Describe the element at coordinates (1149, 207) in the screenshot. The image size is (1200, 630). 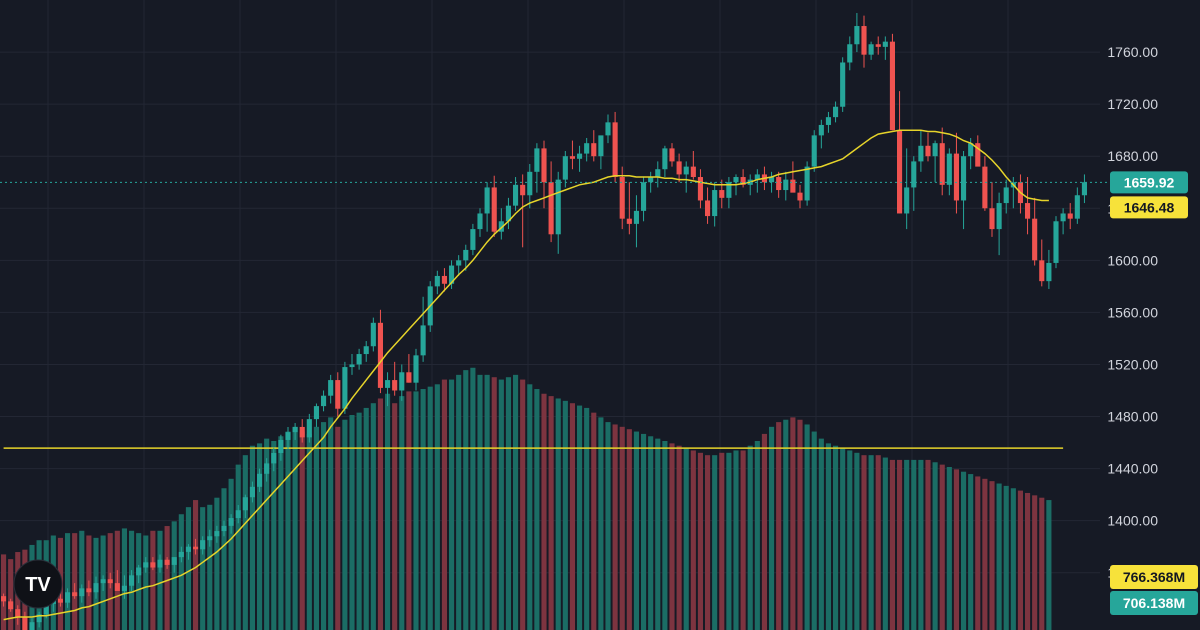
I see `moving-average-badge: 1646.48` at that location.